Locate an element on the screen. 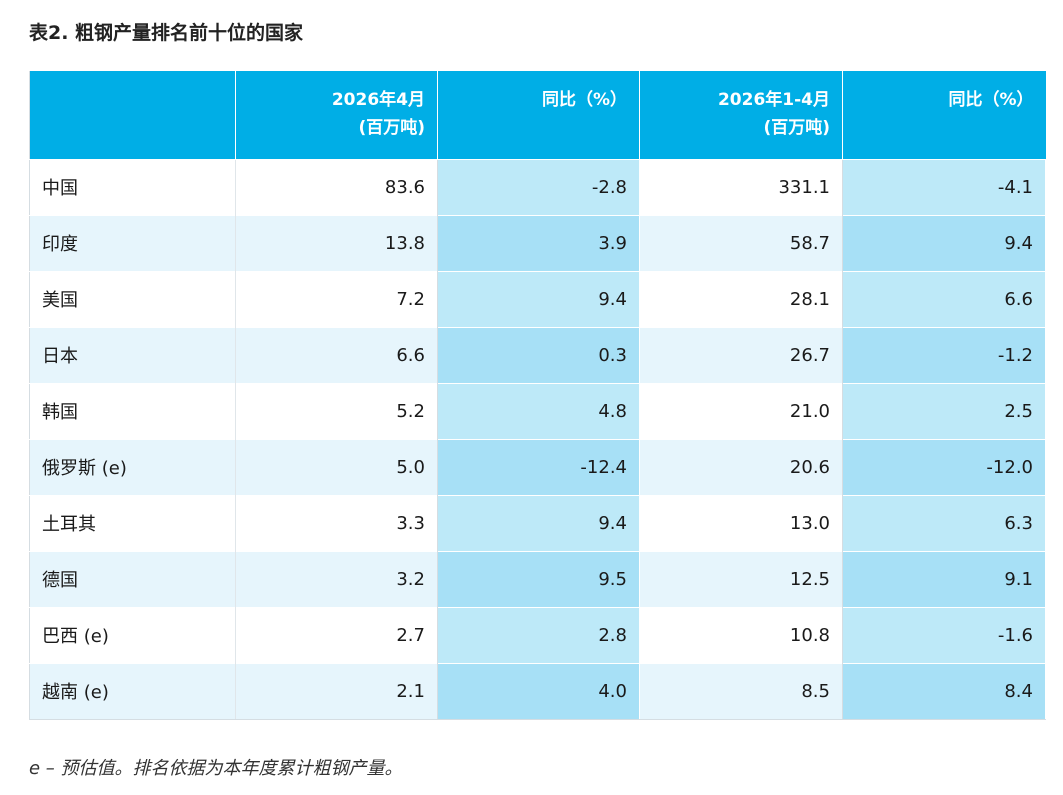 The width and height of the screenshot is (1063, 795). april-yoy-cell: 4.0 is located at coordinates (538, 691).